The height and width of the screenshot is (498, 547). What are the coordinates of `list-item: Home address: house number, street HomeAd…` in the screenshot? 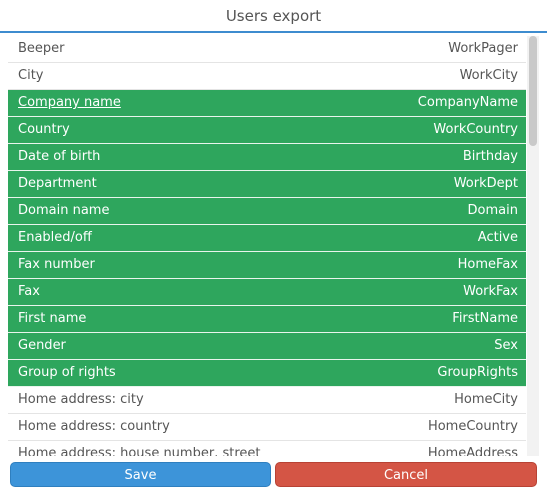 It's located at (267, 448).